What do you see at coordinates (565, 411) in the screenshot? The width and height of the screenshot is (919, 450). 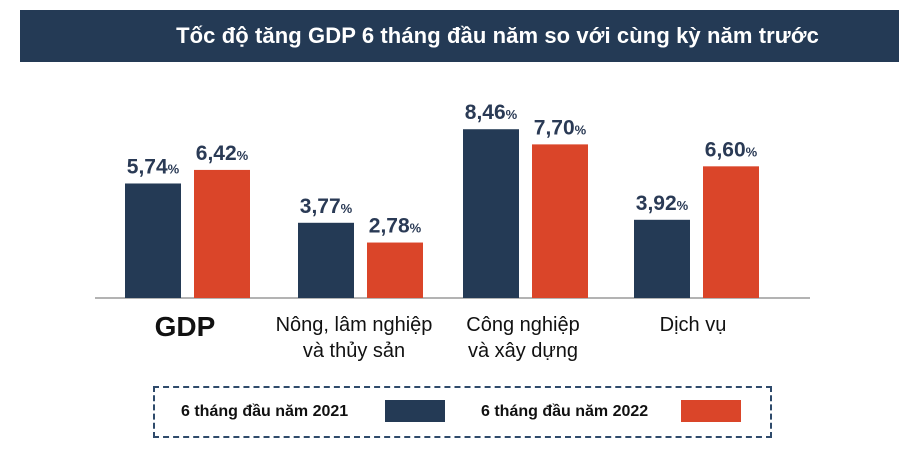 I see `legend-label-2022: 6 tháng đầu năm 2022` at bounding box center [565, 411].